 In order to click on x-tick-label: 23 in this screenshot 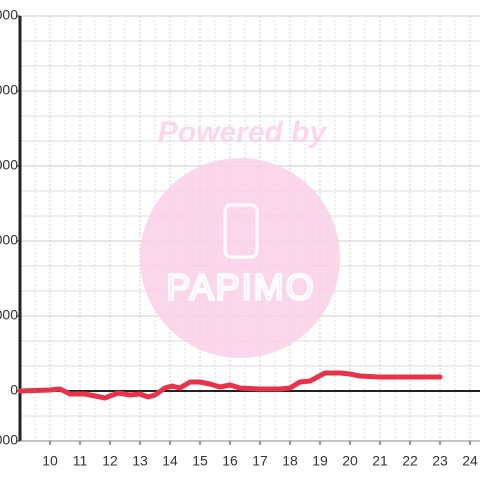, I will do `click(440, 461)`.